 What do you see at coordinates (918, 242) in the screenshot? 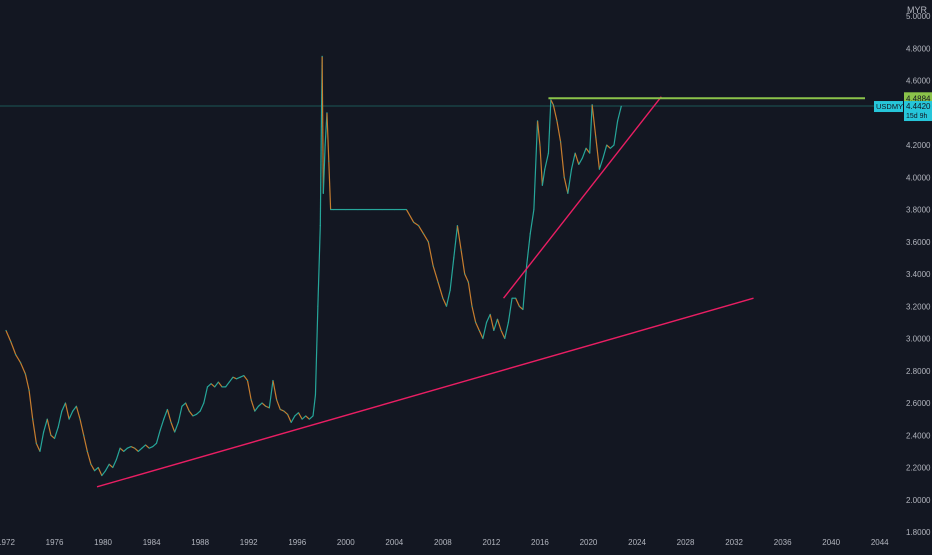
I see `y-tick-label: 3.6000` at bounding box center [918, 242].